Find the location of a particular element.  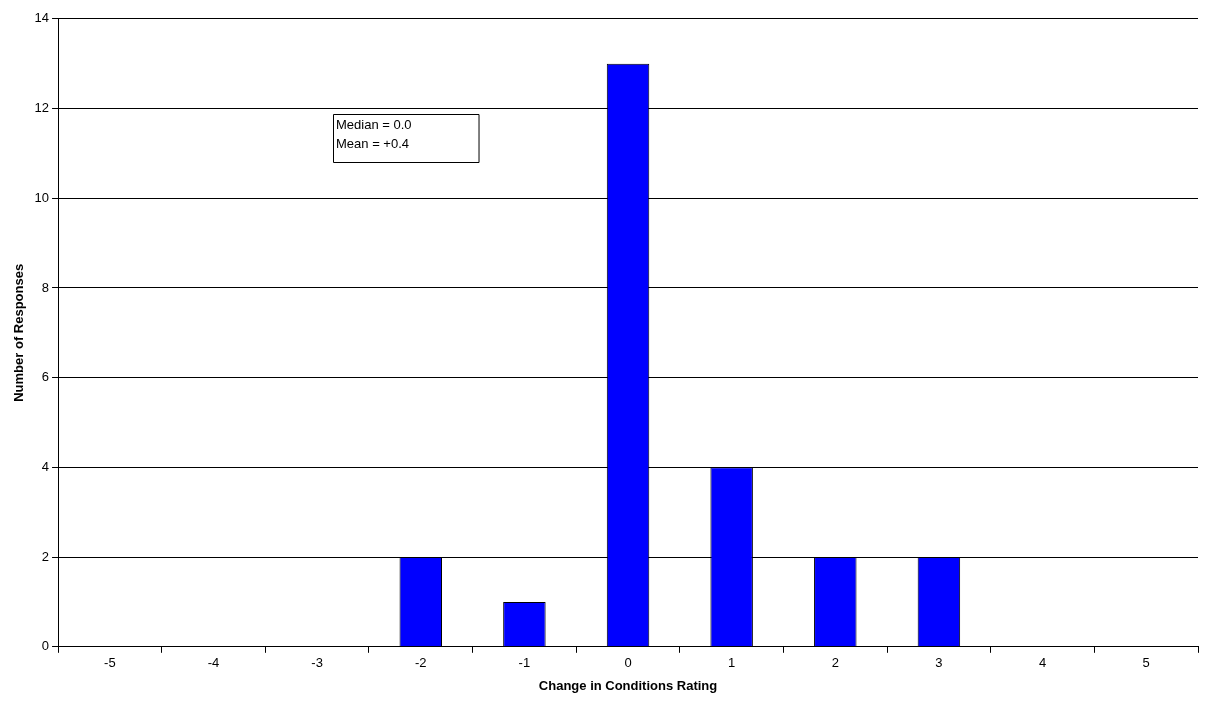

x-tick-label: 0 is located at coordinates (628, 663).